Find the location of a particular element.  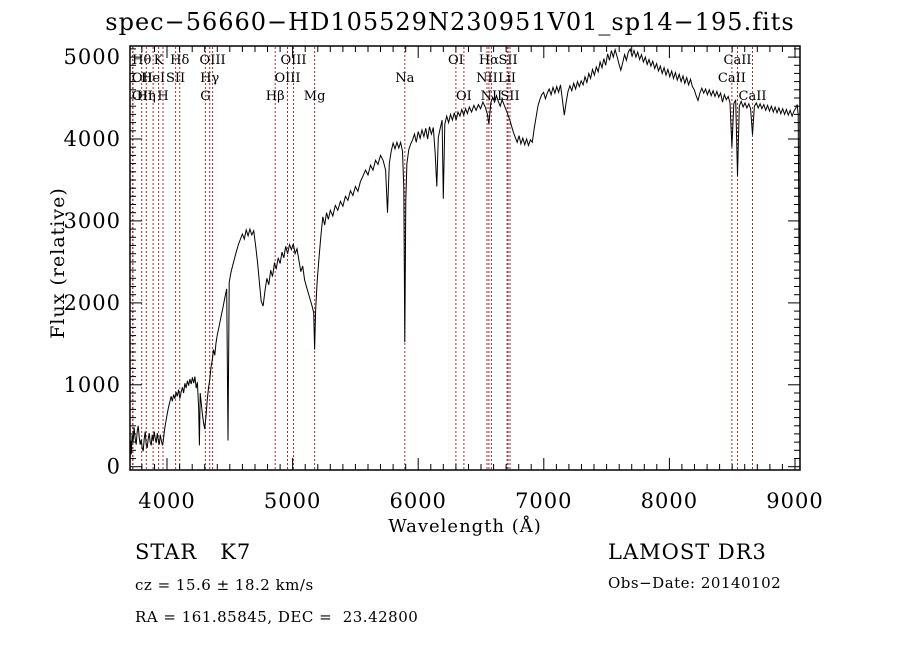

x-tick-label: 7000 is located at coordinates (543, 501).